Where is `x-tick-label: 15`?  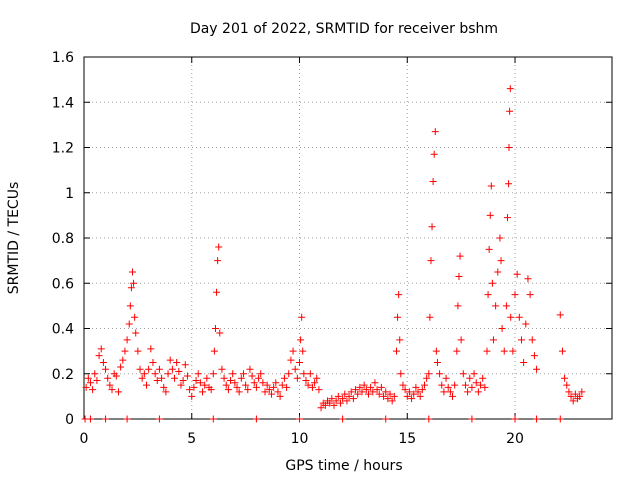
x-tick-label: 15 is located at coordinates (407, 439).